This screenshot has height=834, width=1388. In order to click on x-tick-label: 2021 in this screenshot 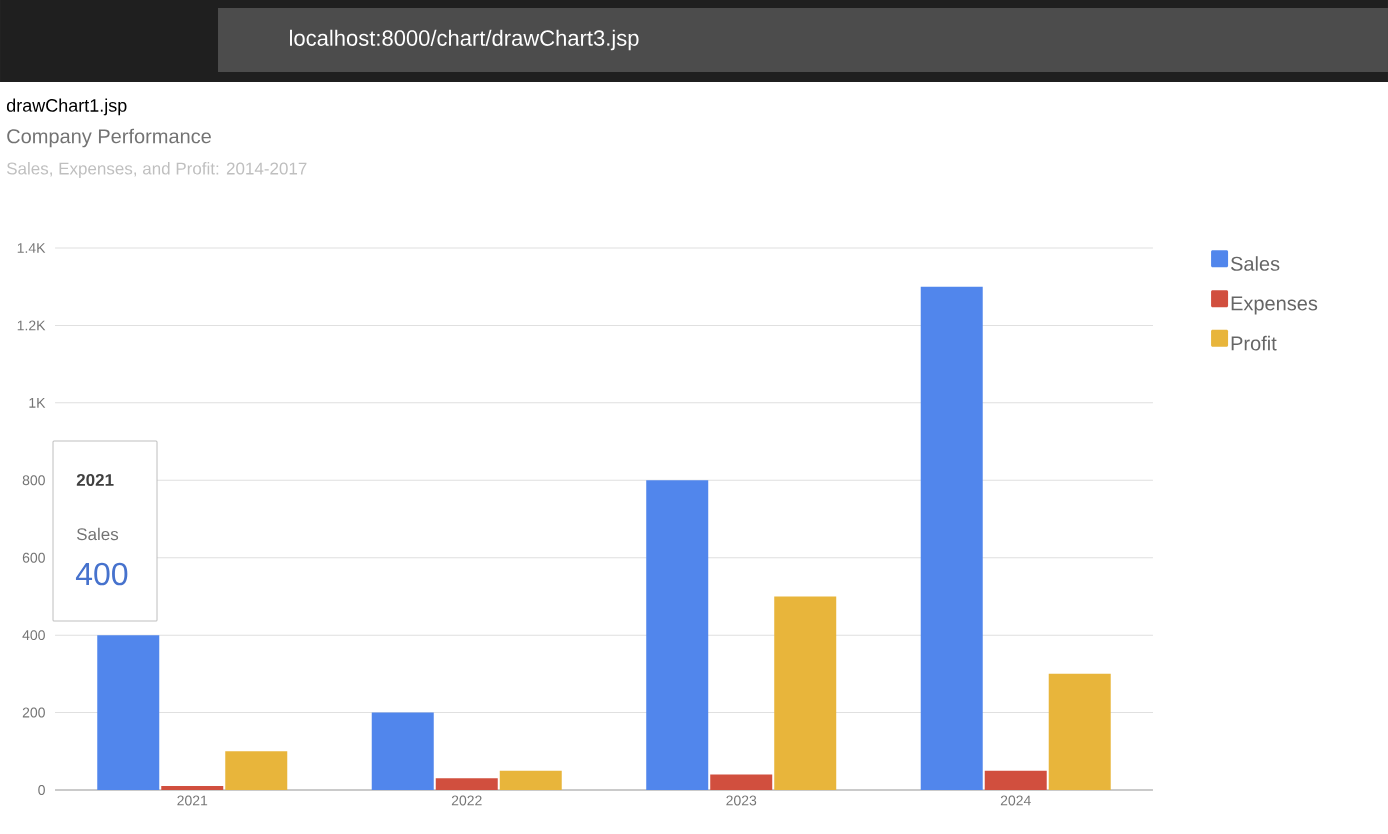, I will do `click(192, 800)`.